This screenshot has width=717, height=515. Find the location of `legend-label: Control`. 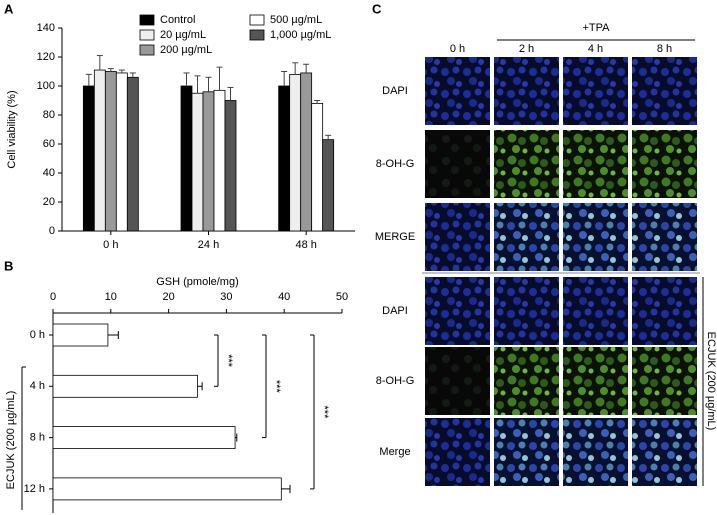

legend-label: Control is located at coordinates (177, 20).